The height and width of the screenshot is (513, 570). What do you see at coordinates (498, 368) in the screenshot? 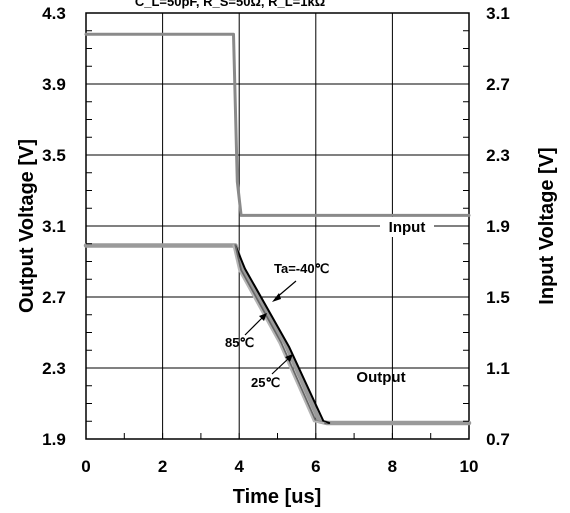
I see `y-tick-label-right: 1.1` at bounding box center [498, 368].